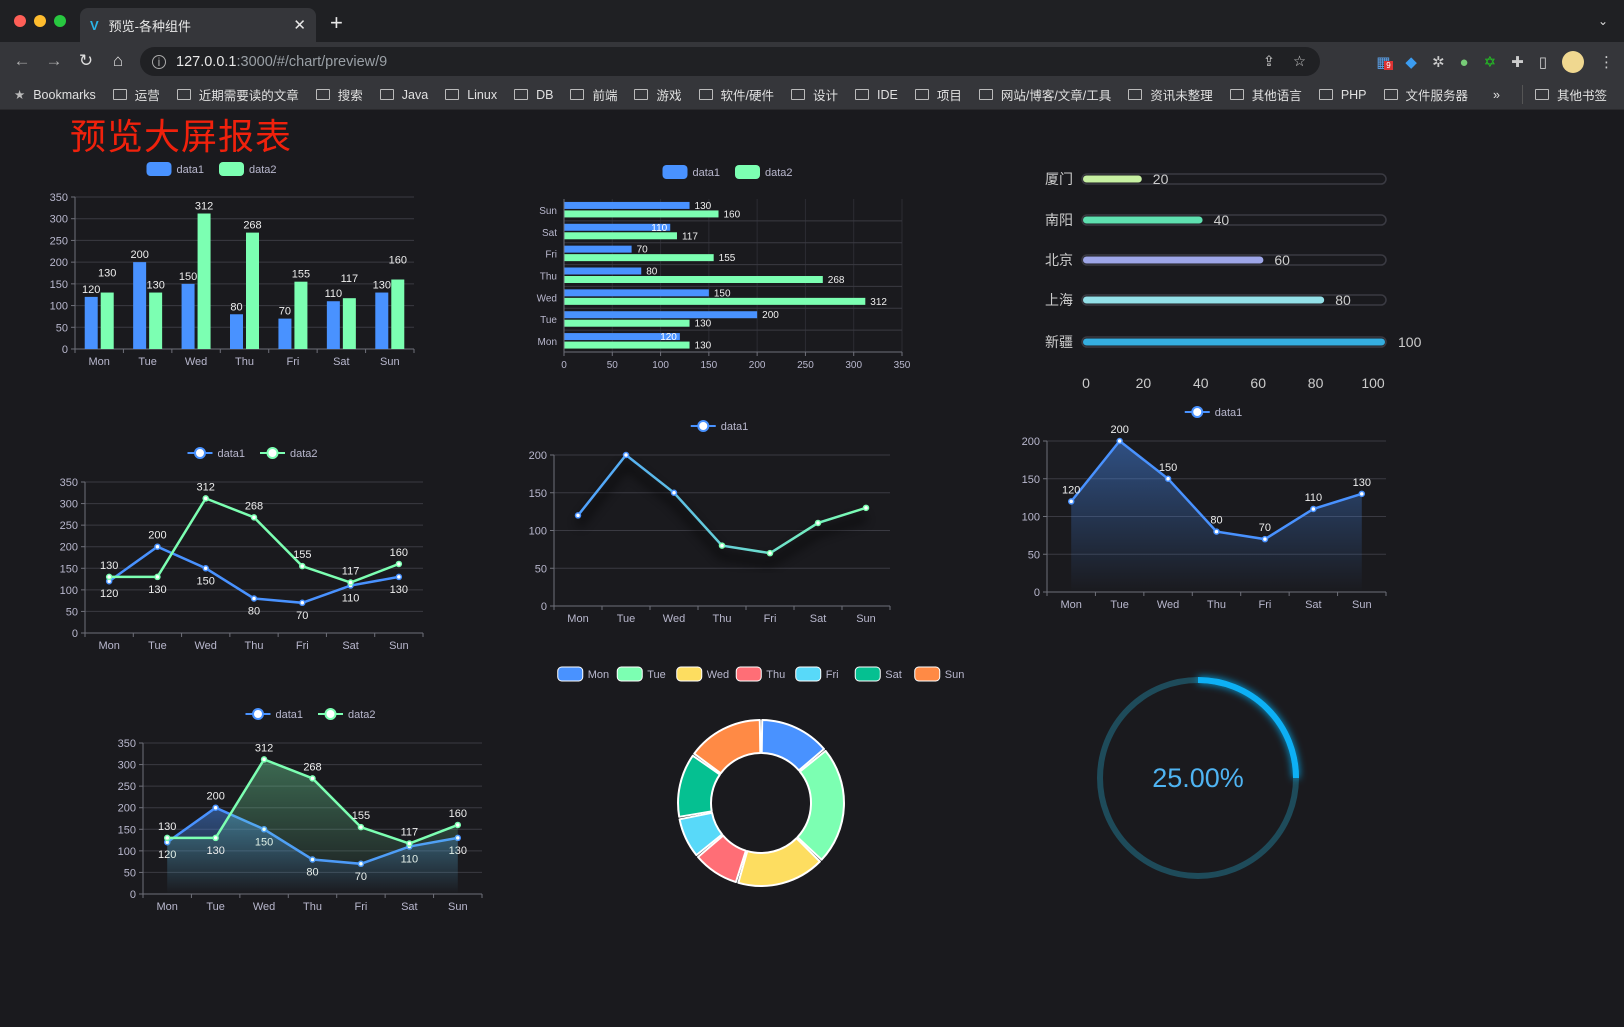 Image resolution: width=1624 pixels, height=1027 pixels. What do you see at coordinates (54, 60) in the screenshot?
I see `forward-icon: →` at bounding box center [54, 60].